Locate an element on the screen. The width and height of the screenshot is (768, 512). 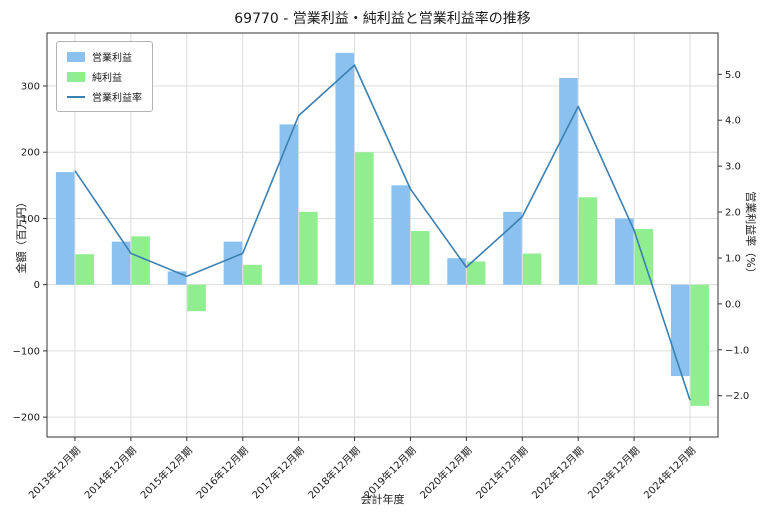
left-axis-tick-label: 100 is located at coordinates (30, 219).